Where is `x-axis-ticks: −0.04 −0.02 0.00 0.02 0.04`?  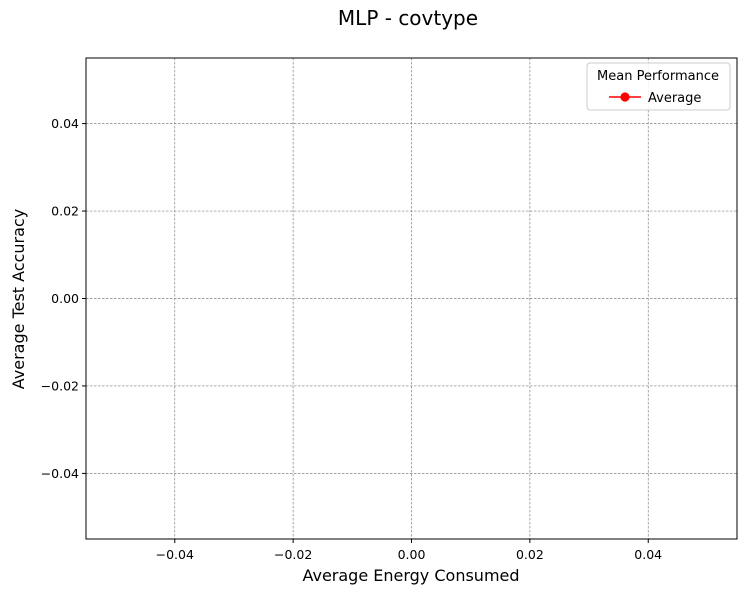
x-axis-ticks: −0.04 −0.02 0.00 0.02 0.04 is located at coordinates (409, 550).